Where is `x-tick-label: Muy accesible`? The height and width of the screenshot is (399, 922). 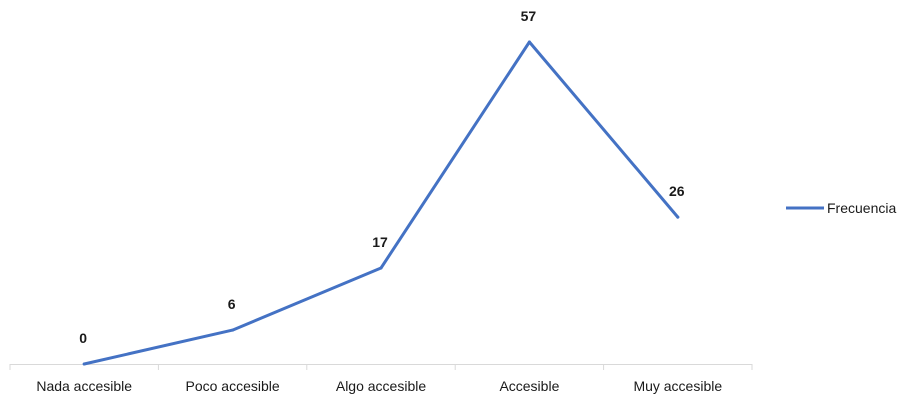 x-tick-label: Muy accesible is located at coordinates (677, 386).